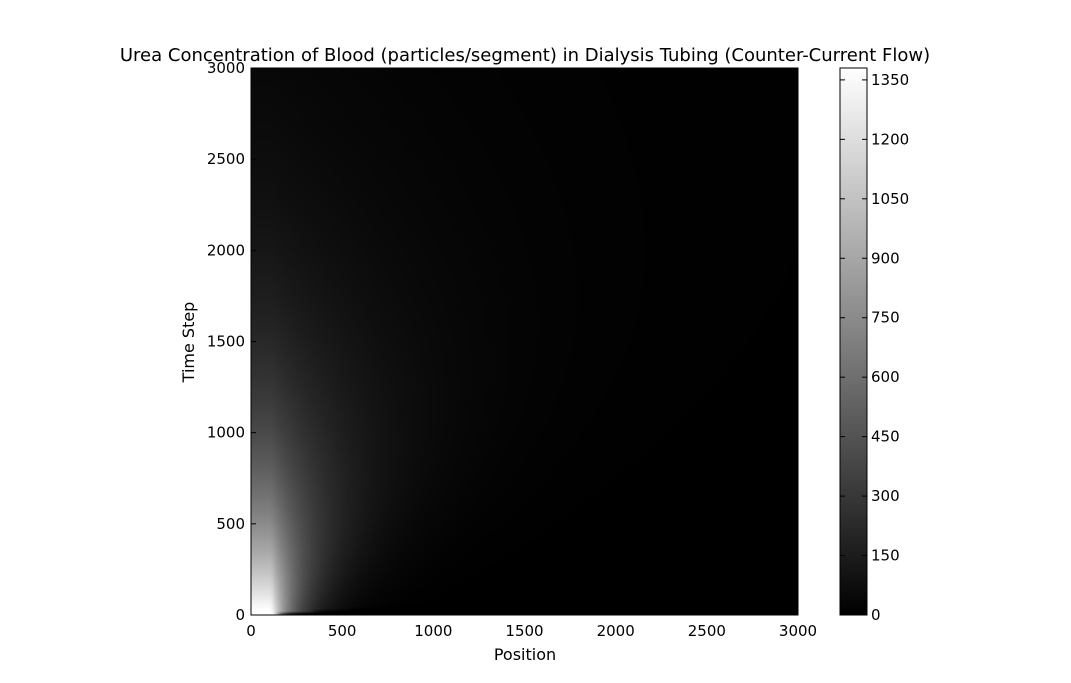 This screenshot has height=683, width=1071. I want to click on y-axis-label: Time Step, so click(188, 343).